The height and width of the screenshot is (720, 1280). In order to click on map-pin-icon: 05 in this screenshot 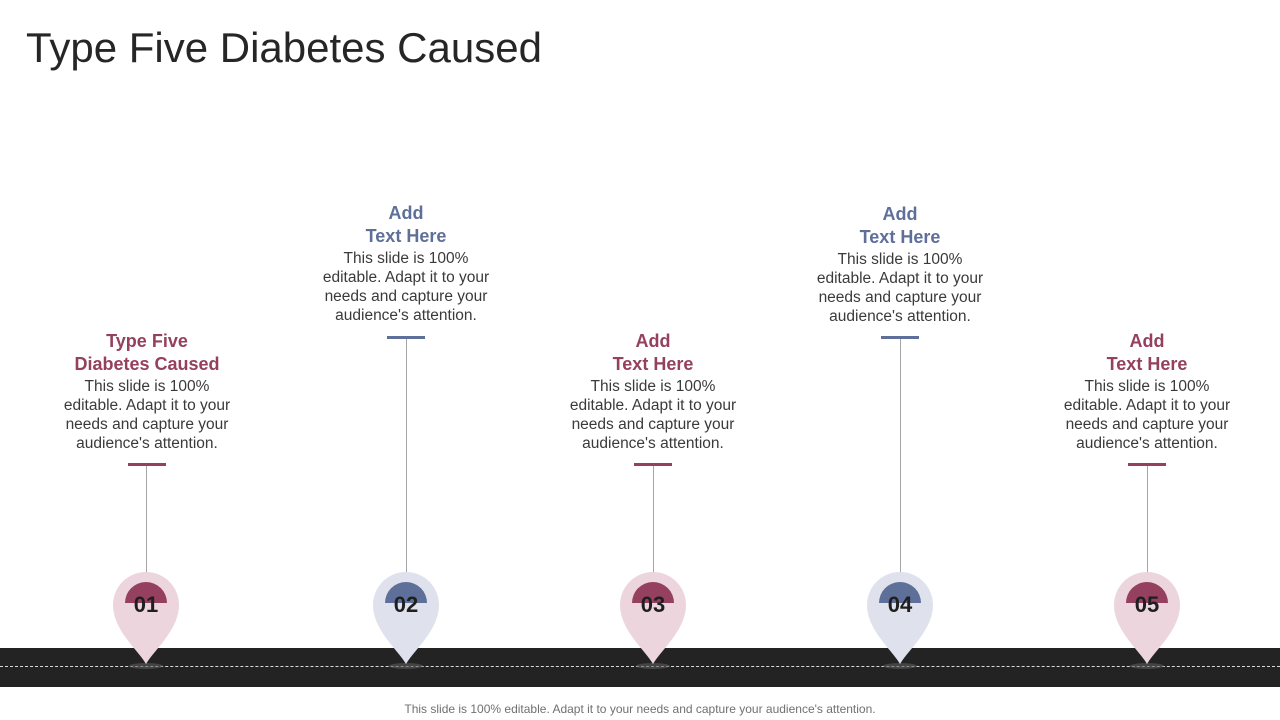, I will do `click(1147, 621)`.